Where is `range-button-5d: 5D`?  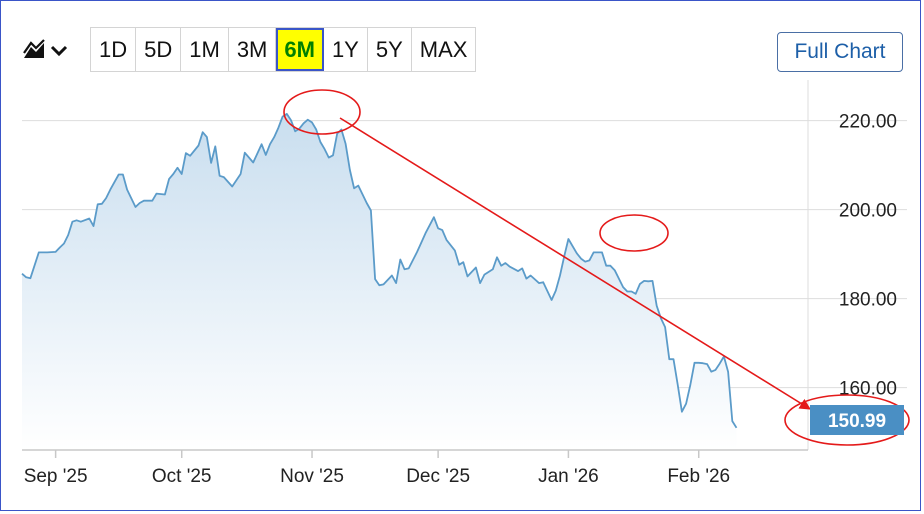
range-button-5d: 5D is located at coordinates (159, 49).